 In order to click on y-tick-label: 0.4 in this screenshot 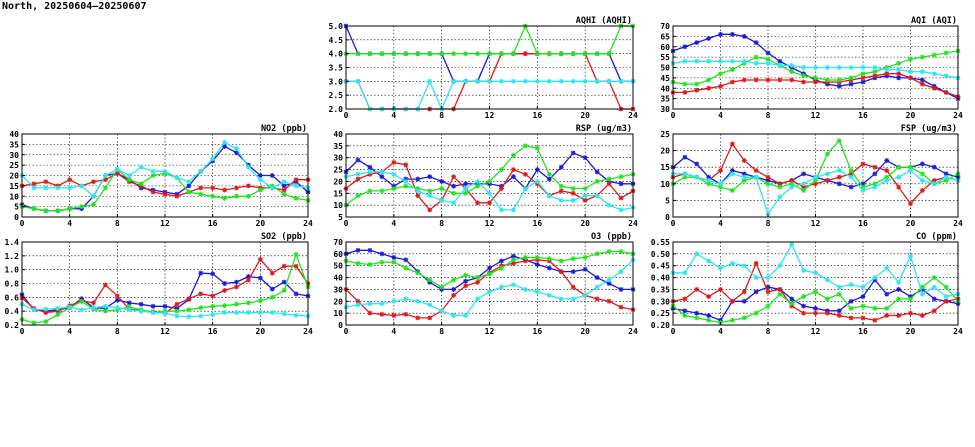, I will do `click(12, 311)`.